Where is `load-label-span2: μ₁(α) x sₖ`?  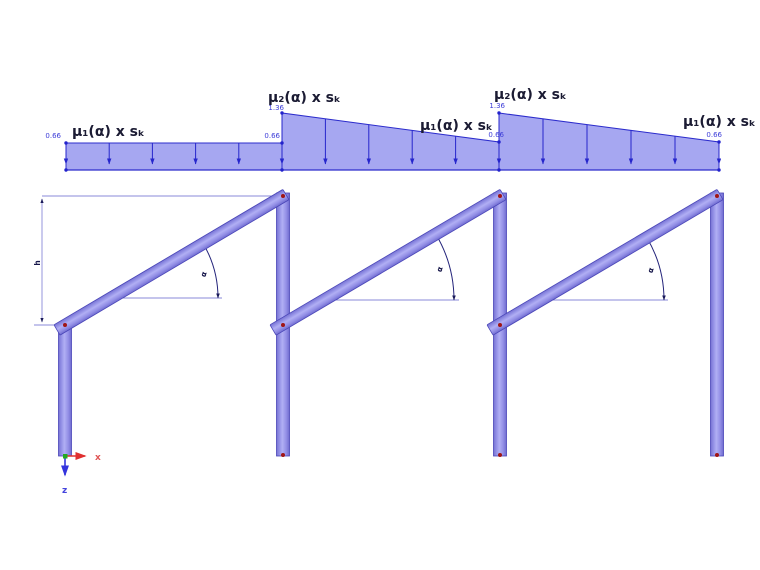 load-label-span2: μ₁(α) x sₖ is located at coordinates (456, 126).